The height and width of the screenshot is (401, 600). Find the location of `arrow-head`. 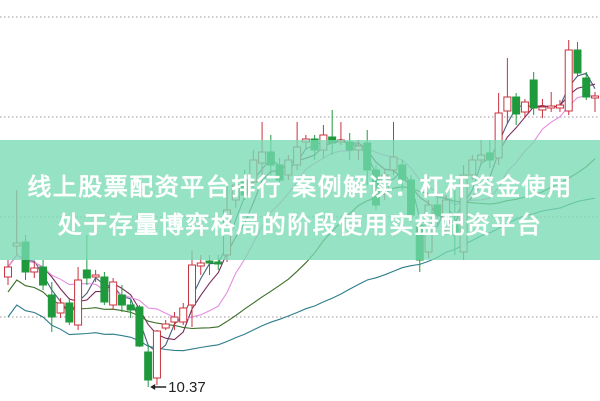

arrow-head is located at coordinates (153, 387).